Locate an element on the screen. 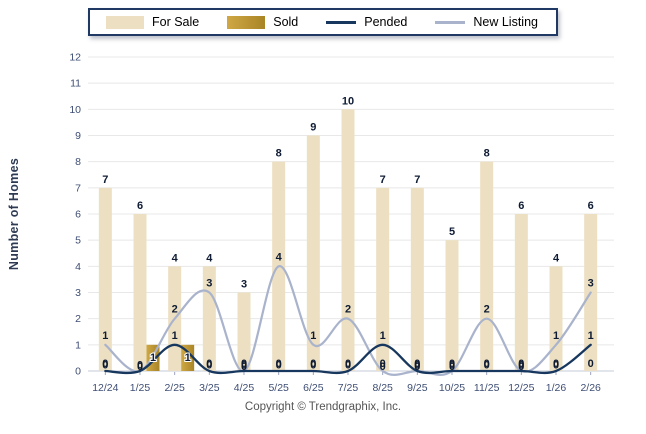 This screenshot has width=646, height=434. legend-wrap: For Sale Sold Pended New Listing is located at coordinates (323, 22).